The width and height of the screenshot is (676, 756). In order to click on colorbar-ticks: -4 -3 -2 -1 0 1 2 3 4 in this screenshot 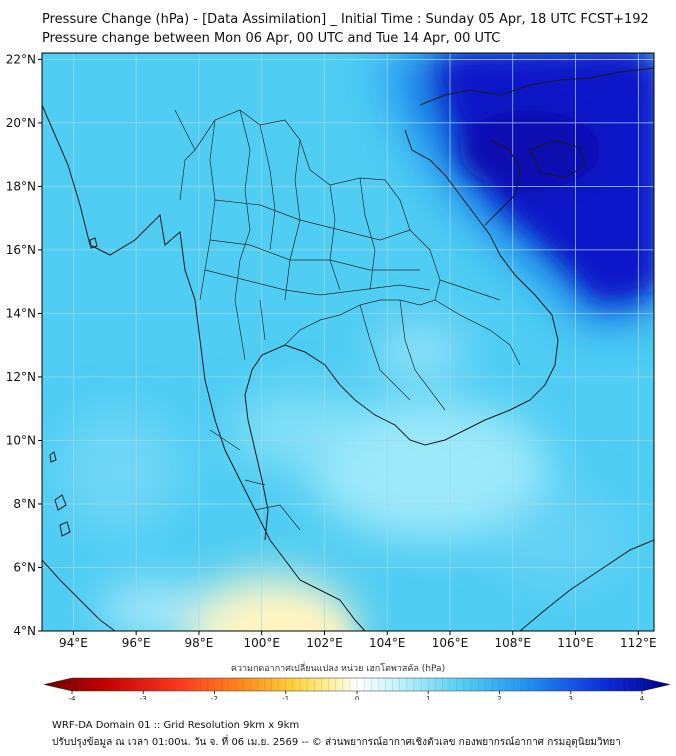, I will do `click(357, 695)`.